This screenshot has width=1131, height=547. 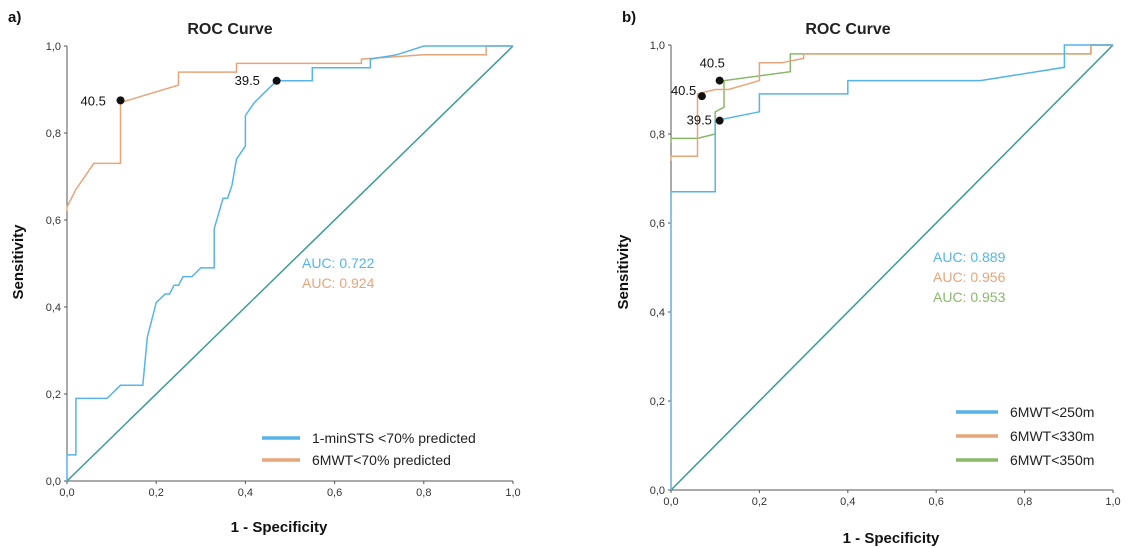 What do you see at coordinates (629, 17) in the screenshot?
I see `panel-label-b: b)` at bounding box center [629, 17].